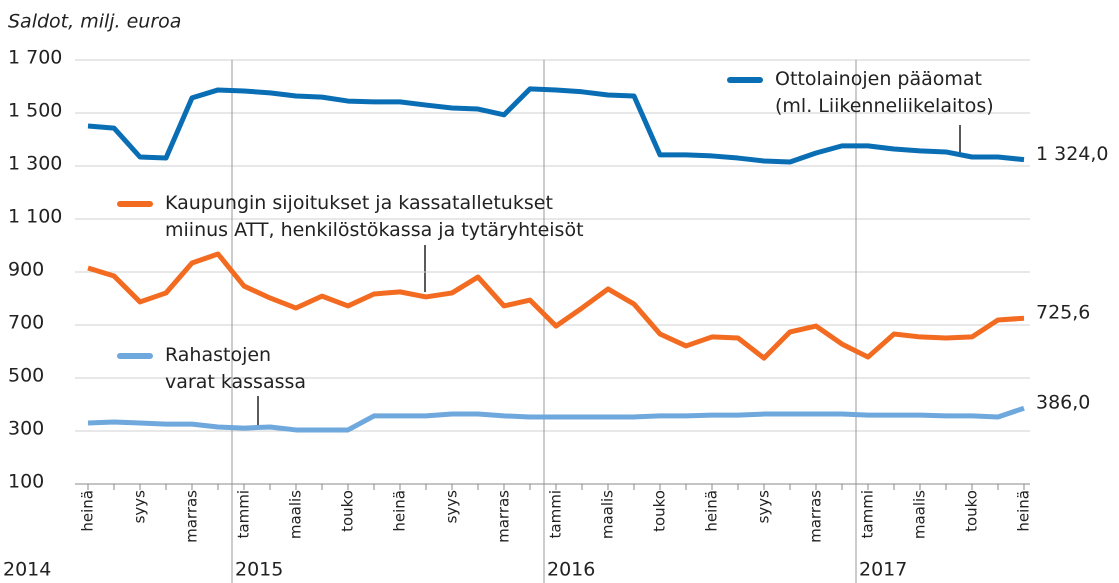 The height and width of the screenshot is (583, 1119). I want to click on end-label: 386,0, so click(1063, 403).